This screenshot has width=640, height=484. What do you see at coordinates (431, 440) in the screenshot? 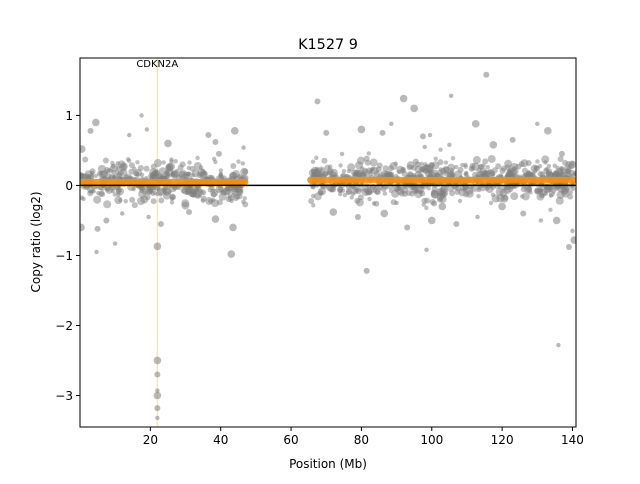
I see `x-tick-label: 100` at bounding box center [431, 440].